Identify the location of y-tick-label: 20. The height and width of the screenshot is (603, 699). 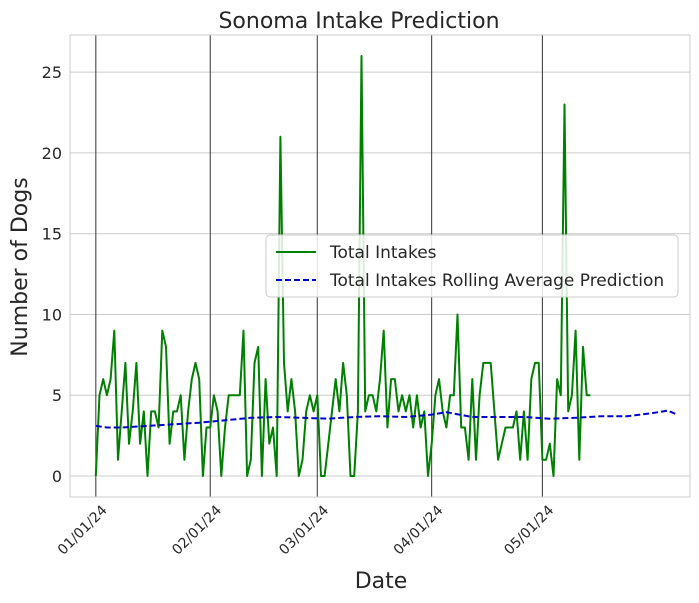
(52, 153).